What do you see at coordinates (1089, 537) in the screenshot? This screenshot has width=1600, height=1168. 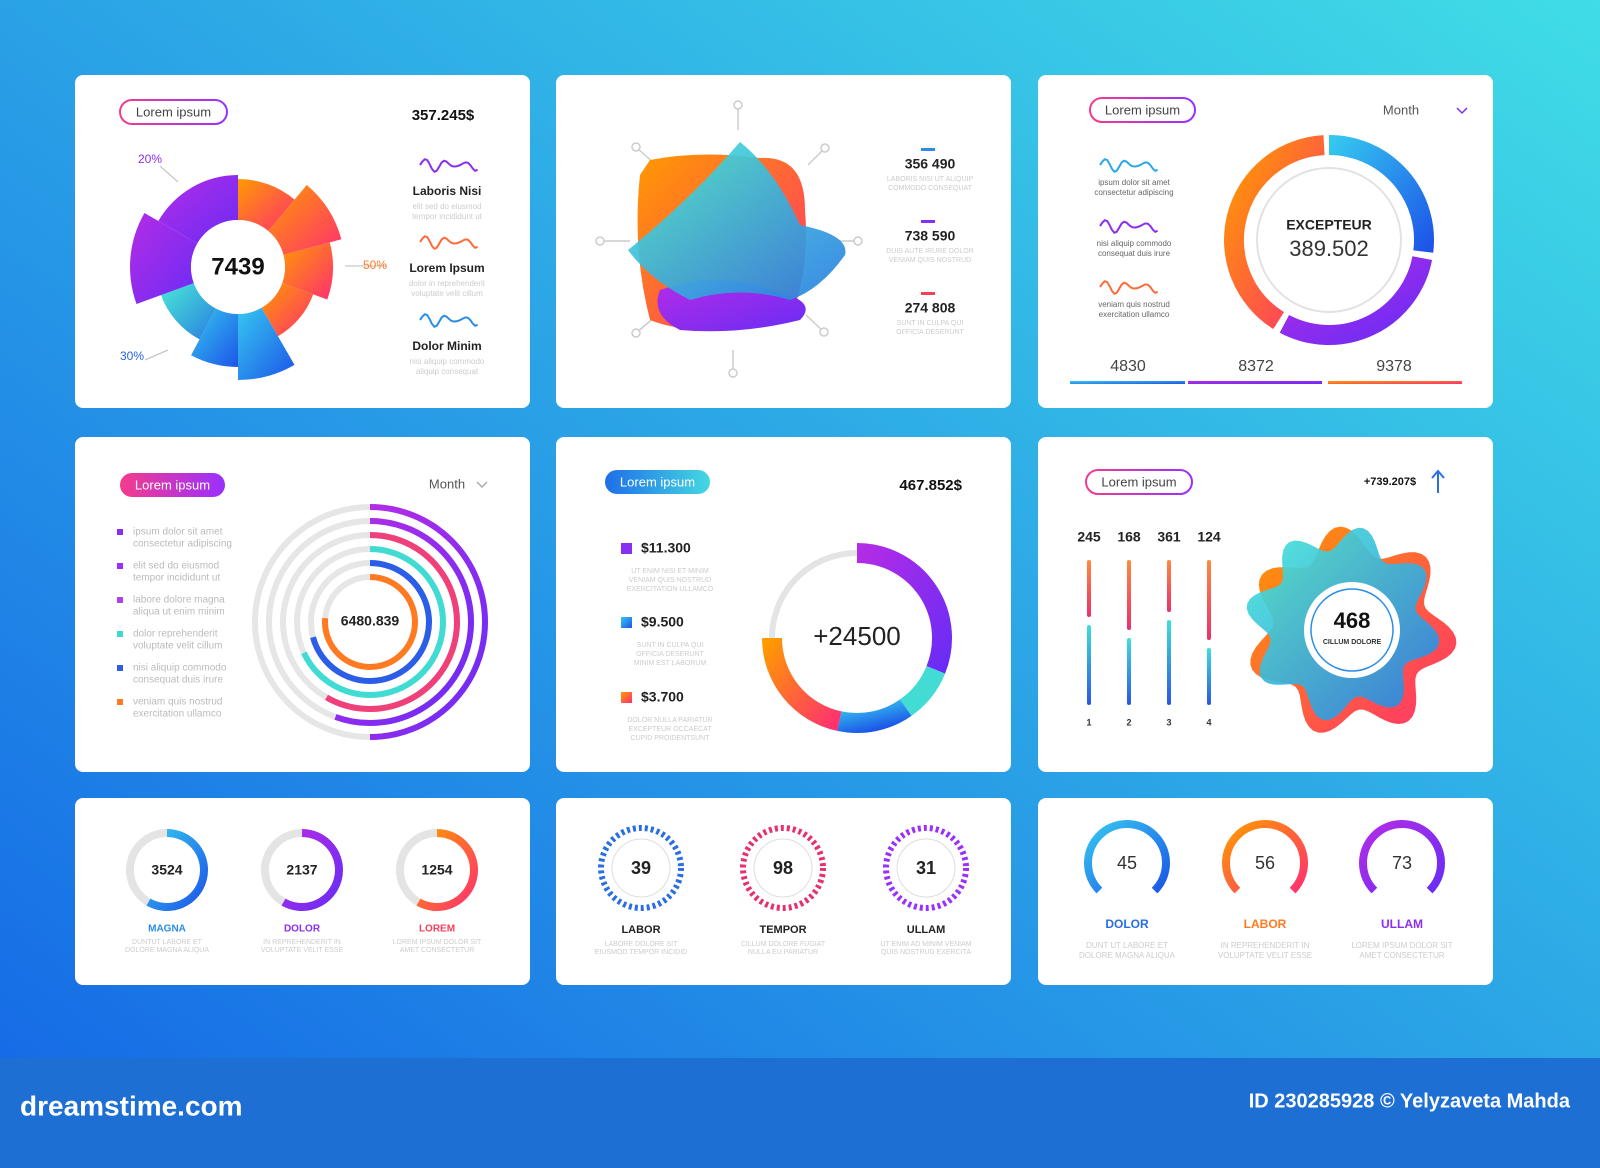 I see `bars: 245` at bounding box center [1089, 537].